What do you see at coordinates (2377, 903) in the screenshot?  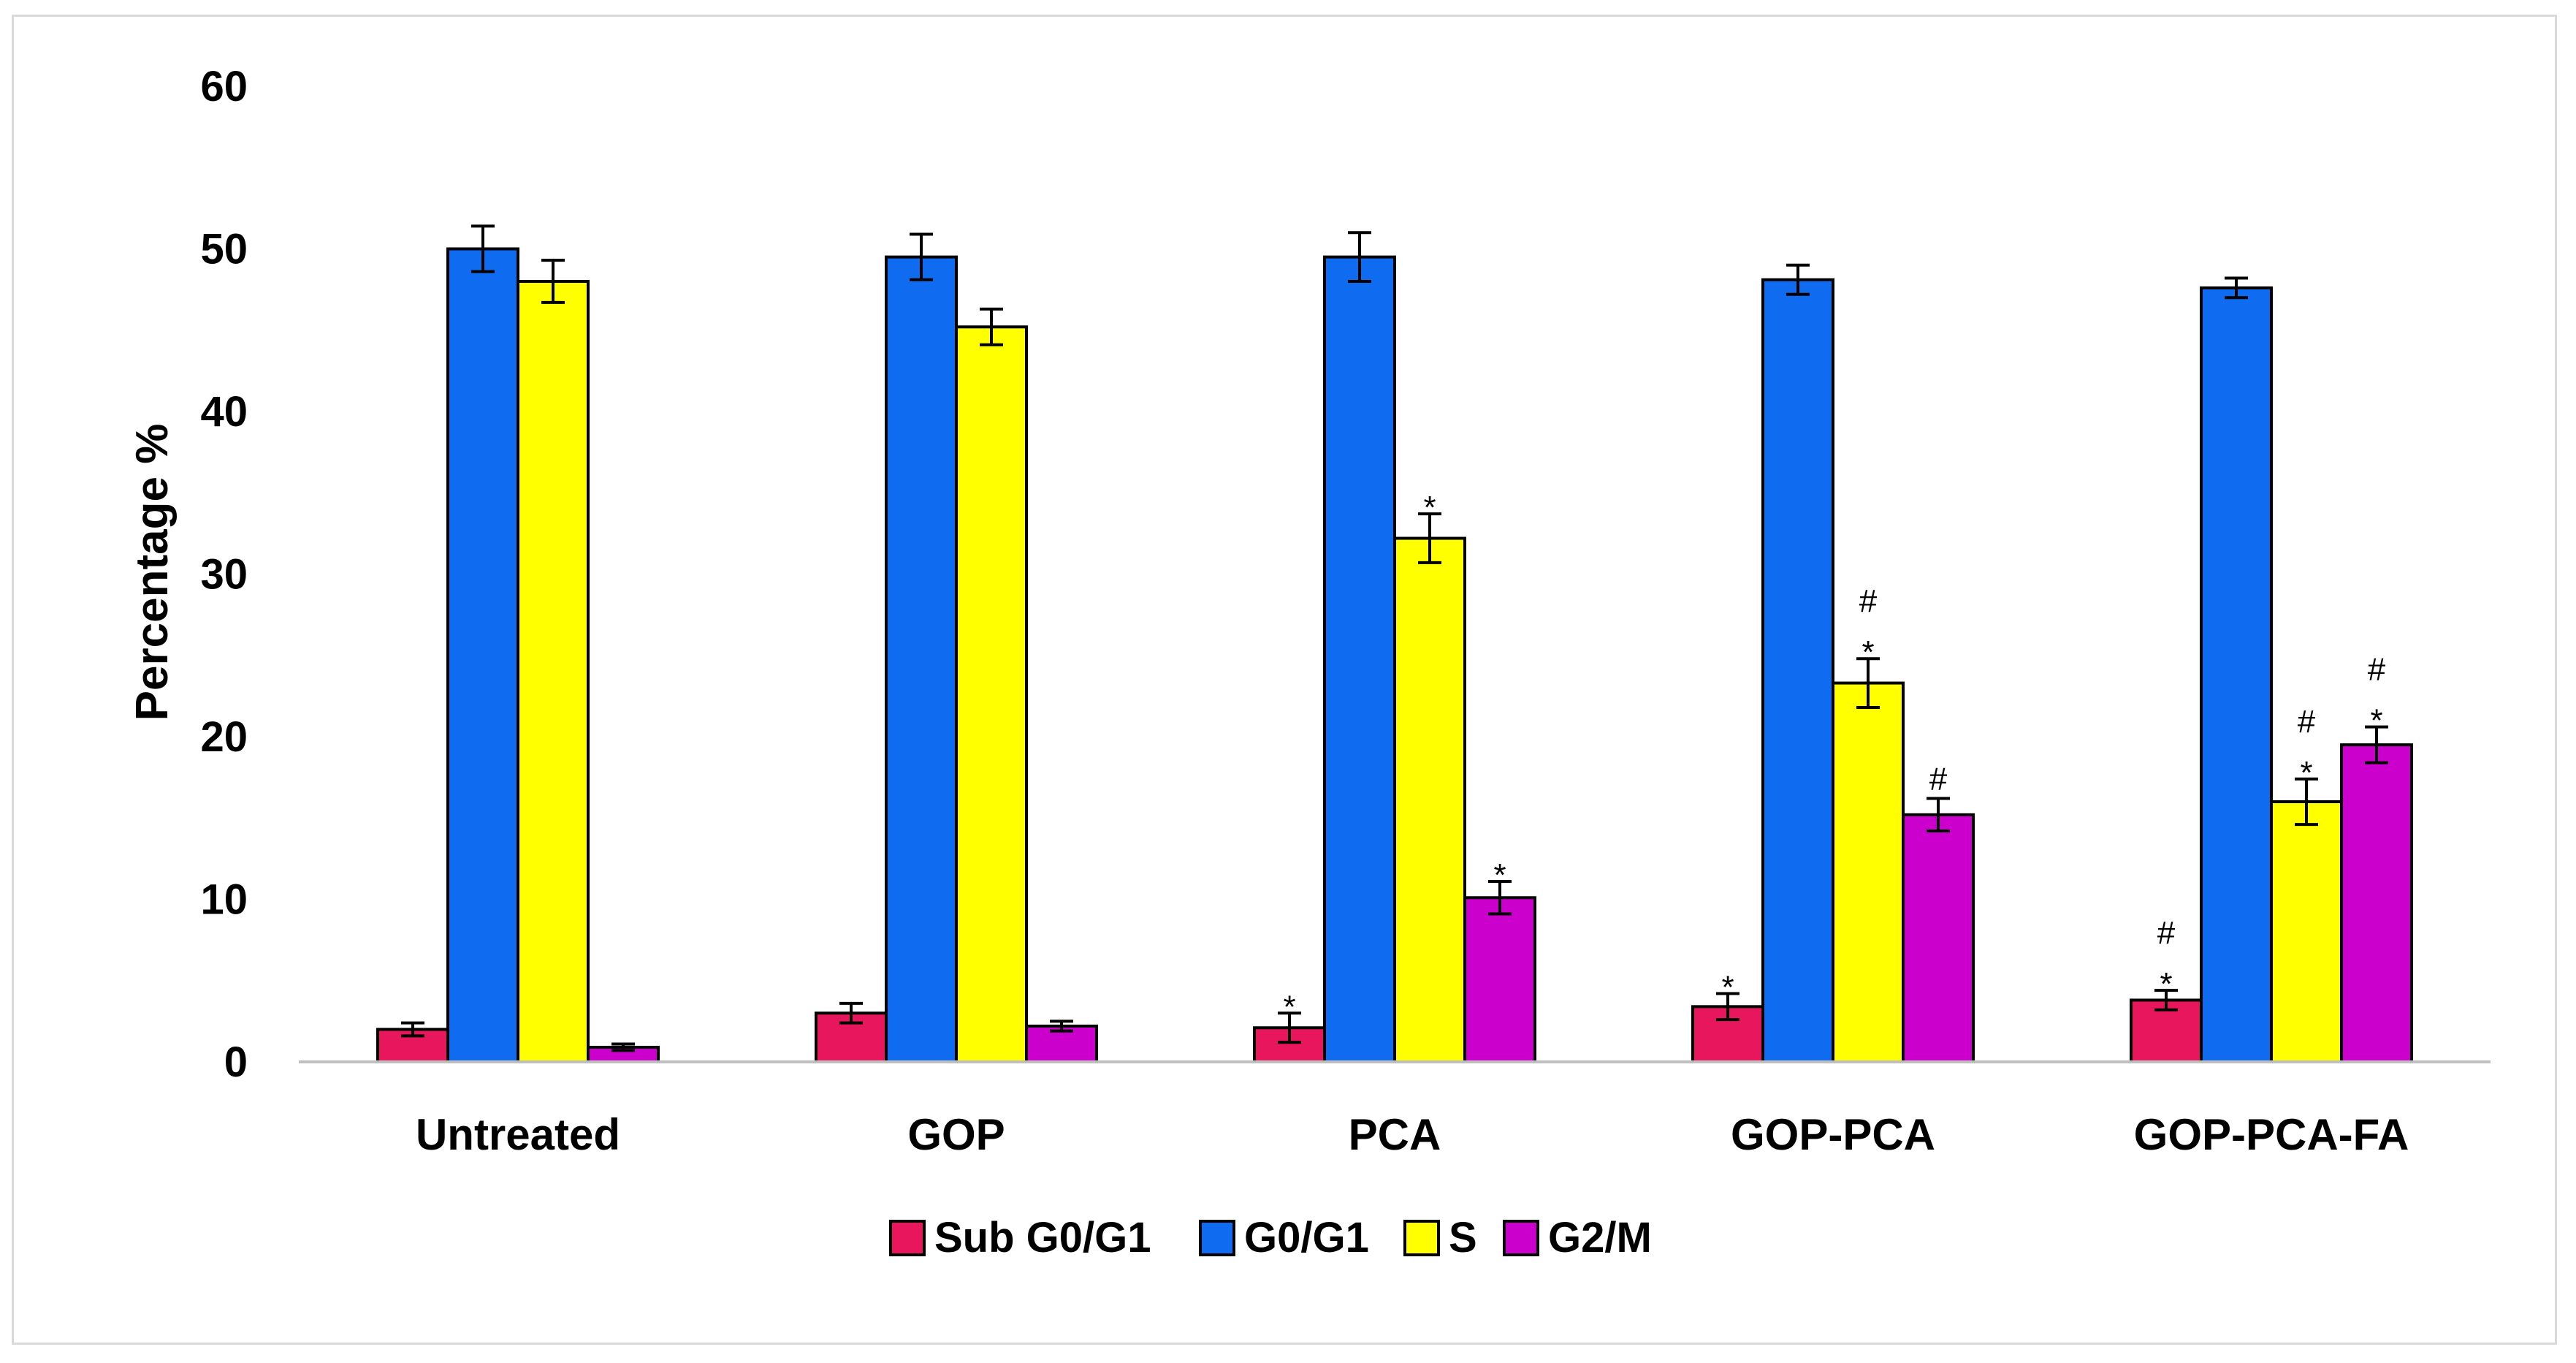 I see `bar-g2-m-gop-pca-fa` at bounding box center [2377, 903].